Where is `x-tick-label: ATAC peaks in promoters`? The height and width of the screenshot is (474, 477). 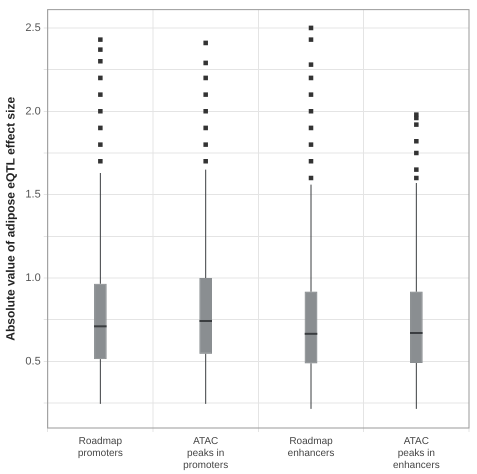 x-tick-label: ATAC peaks in promoters is located at coordinates (205, 453).